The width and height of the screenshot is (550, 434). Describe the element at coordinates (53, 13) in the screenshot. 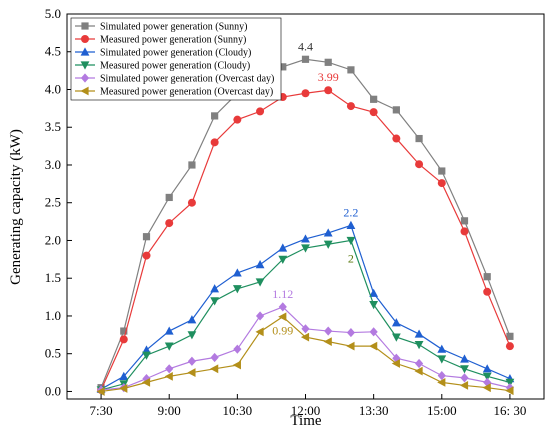

I see `y-tick-label: 5.0` at that location.